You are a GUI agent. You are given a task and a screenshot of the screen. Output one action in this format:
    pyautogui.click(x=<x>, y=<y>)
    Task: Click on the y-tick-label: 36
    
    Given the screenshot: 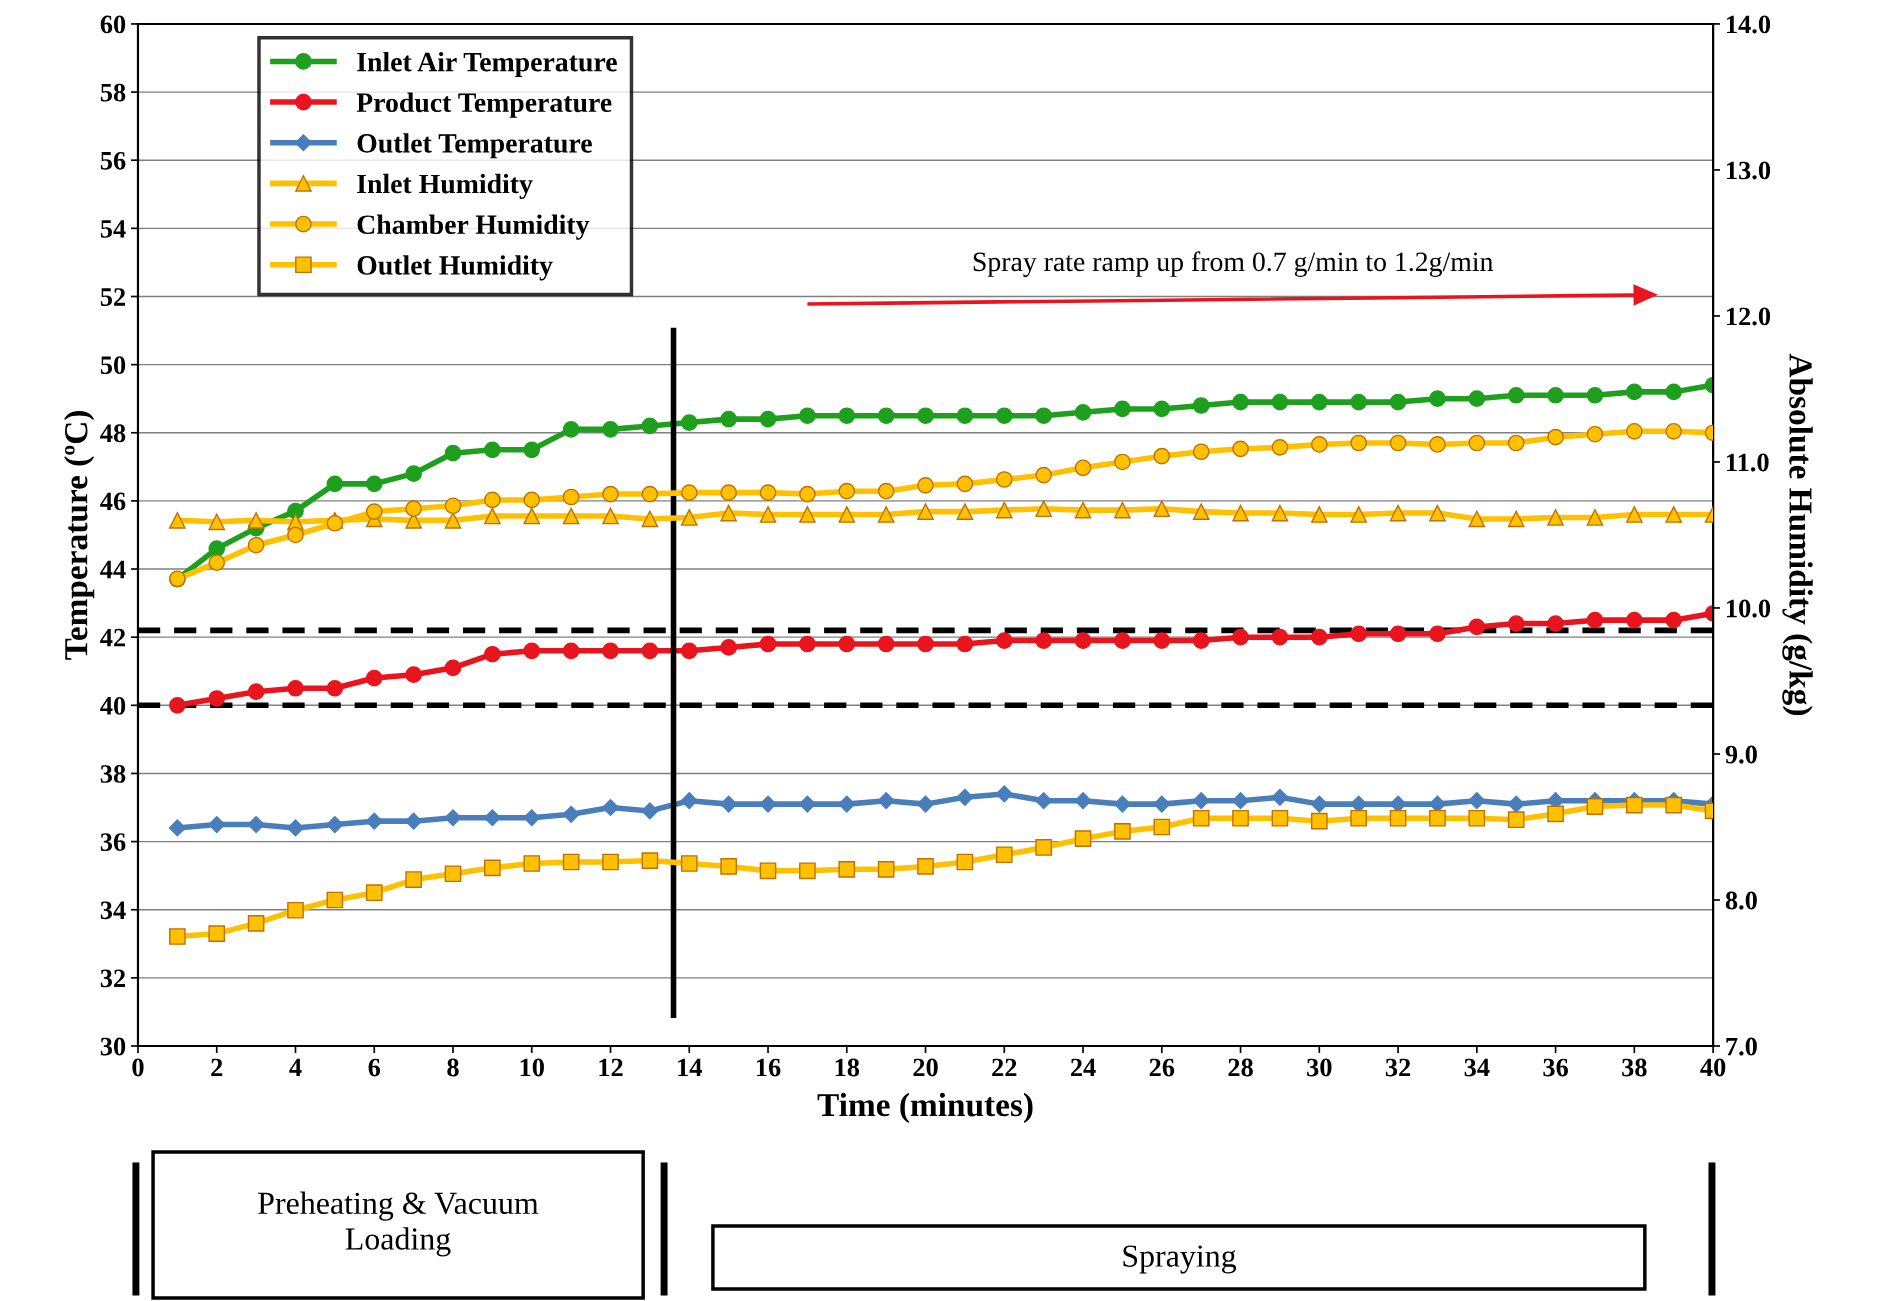 What is the action you would take?
    pyautogui.click(x=113, y=842)
    